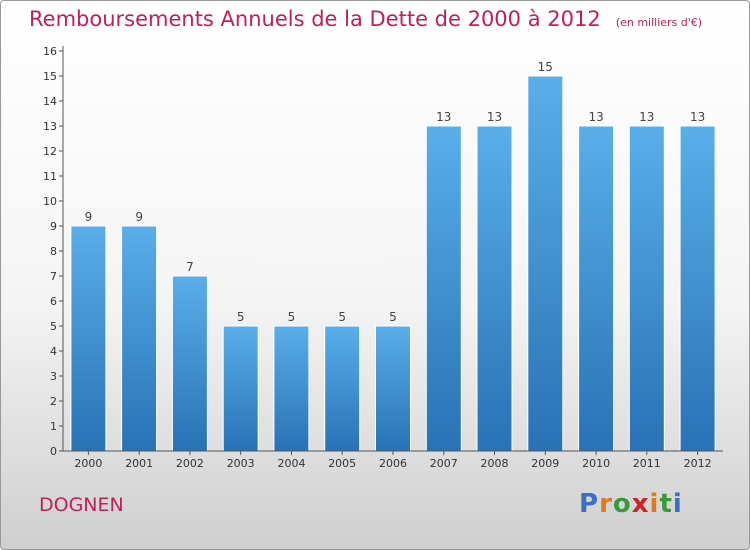 Image resolution: width=750 pixels, height=550 pixels. I want to click on y-tick-label-15: 15, so click(50, 76).